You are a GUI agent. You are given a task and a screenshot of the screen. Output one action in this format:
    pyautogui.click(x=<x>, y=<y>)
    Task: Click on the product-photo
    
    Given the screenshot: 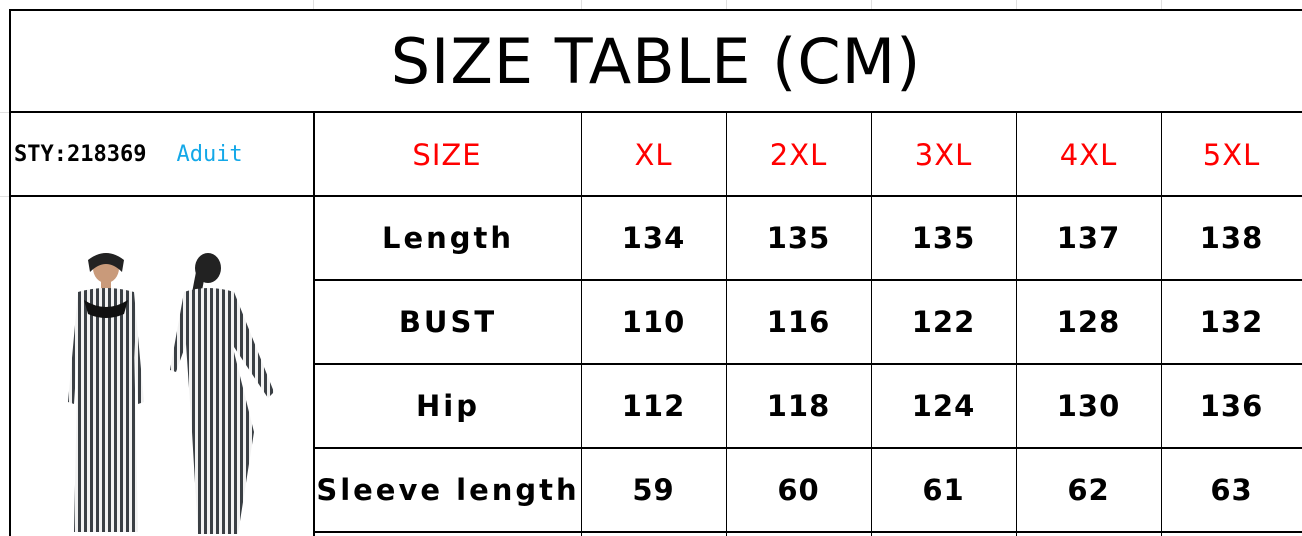 What is the action you would take?
    pyautogui.click(x=171, y=393)
    